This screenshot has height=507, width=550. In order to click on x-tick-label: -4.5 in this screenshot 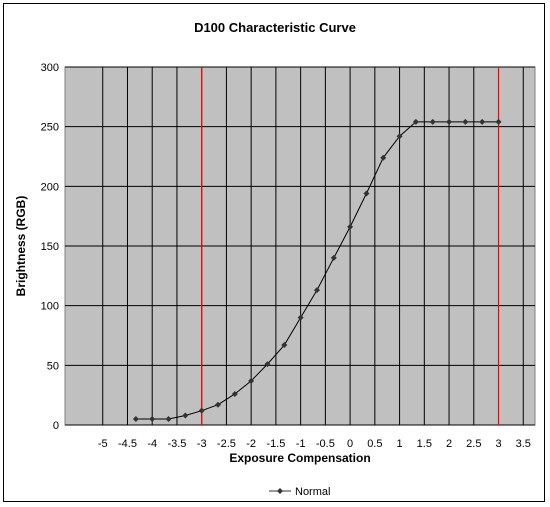, I will do `click(127, 444)`.